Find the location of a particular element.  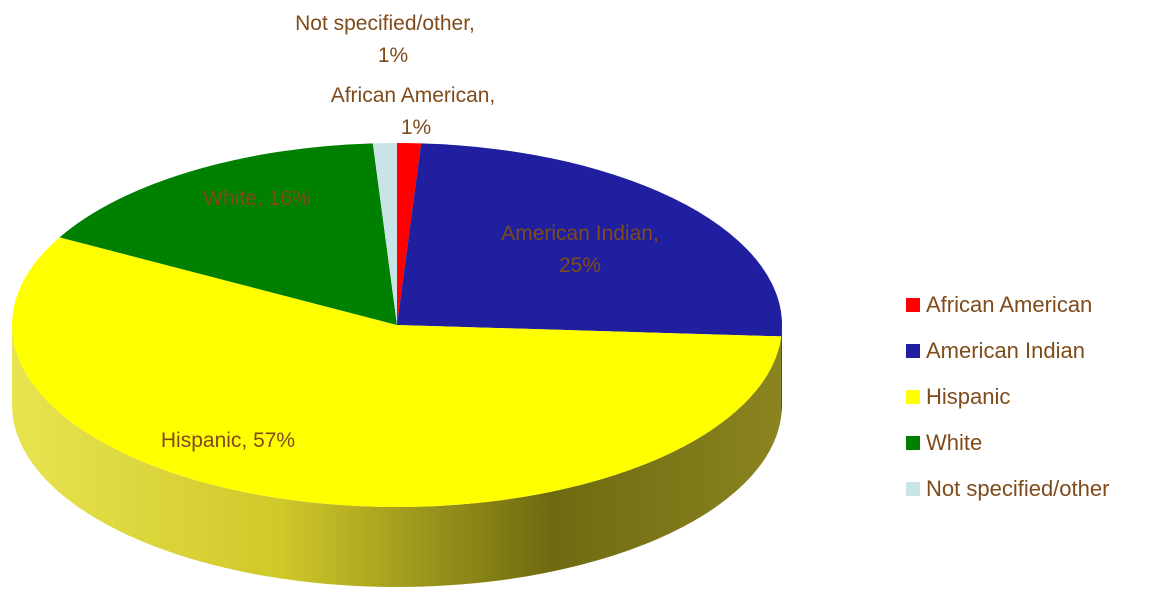

label-not-specified-line1: Not specified/other, is located at coordinates (385, 23).